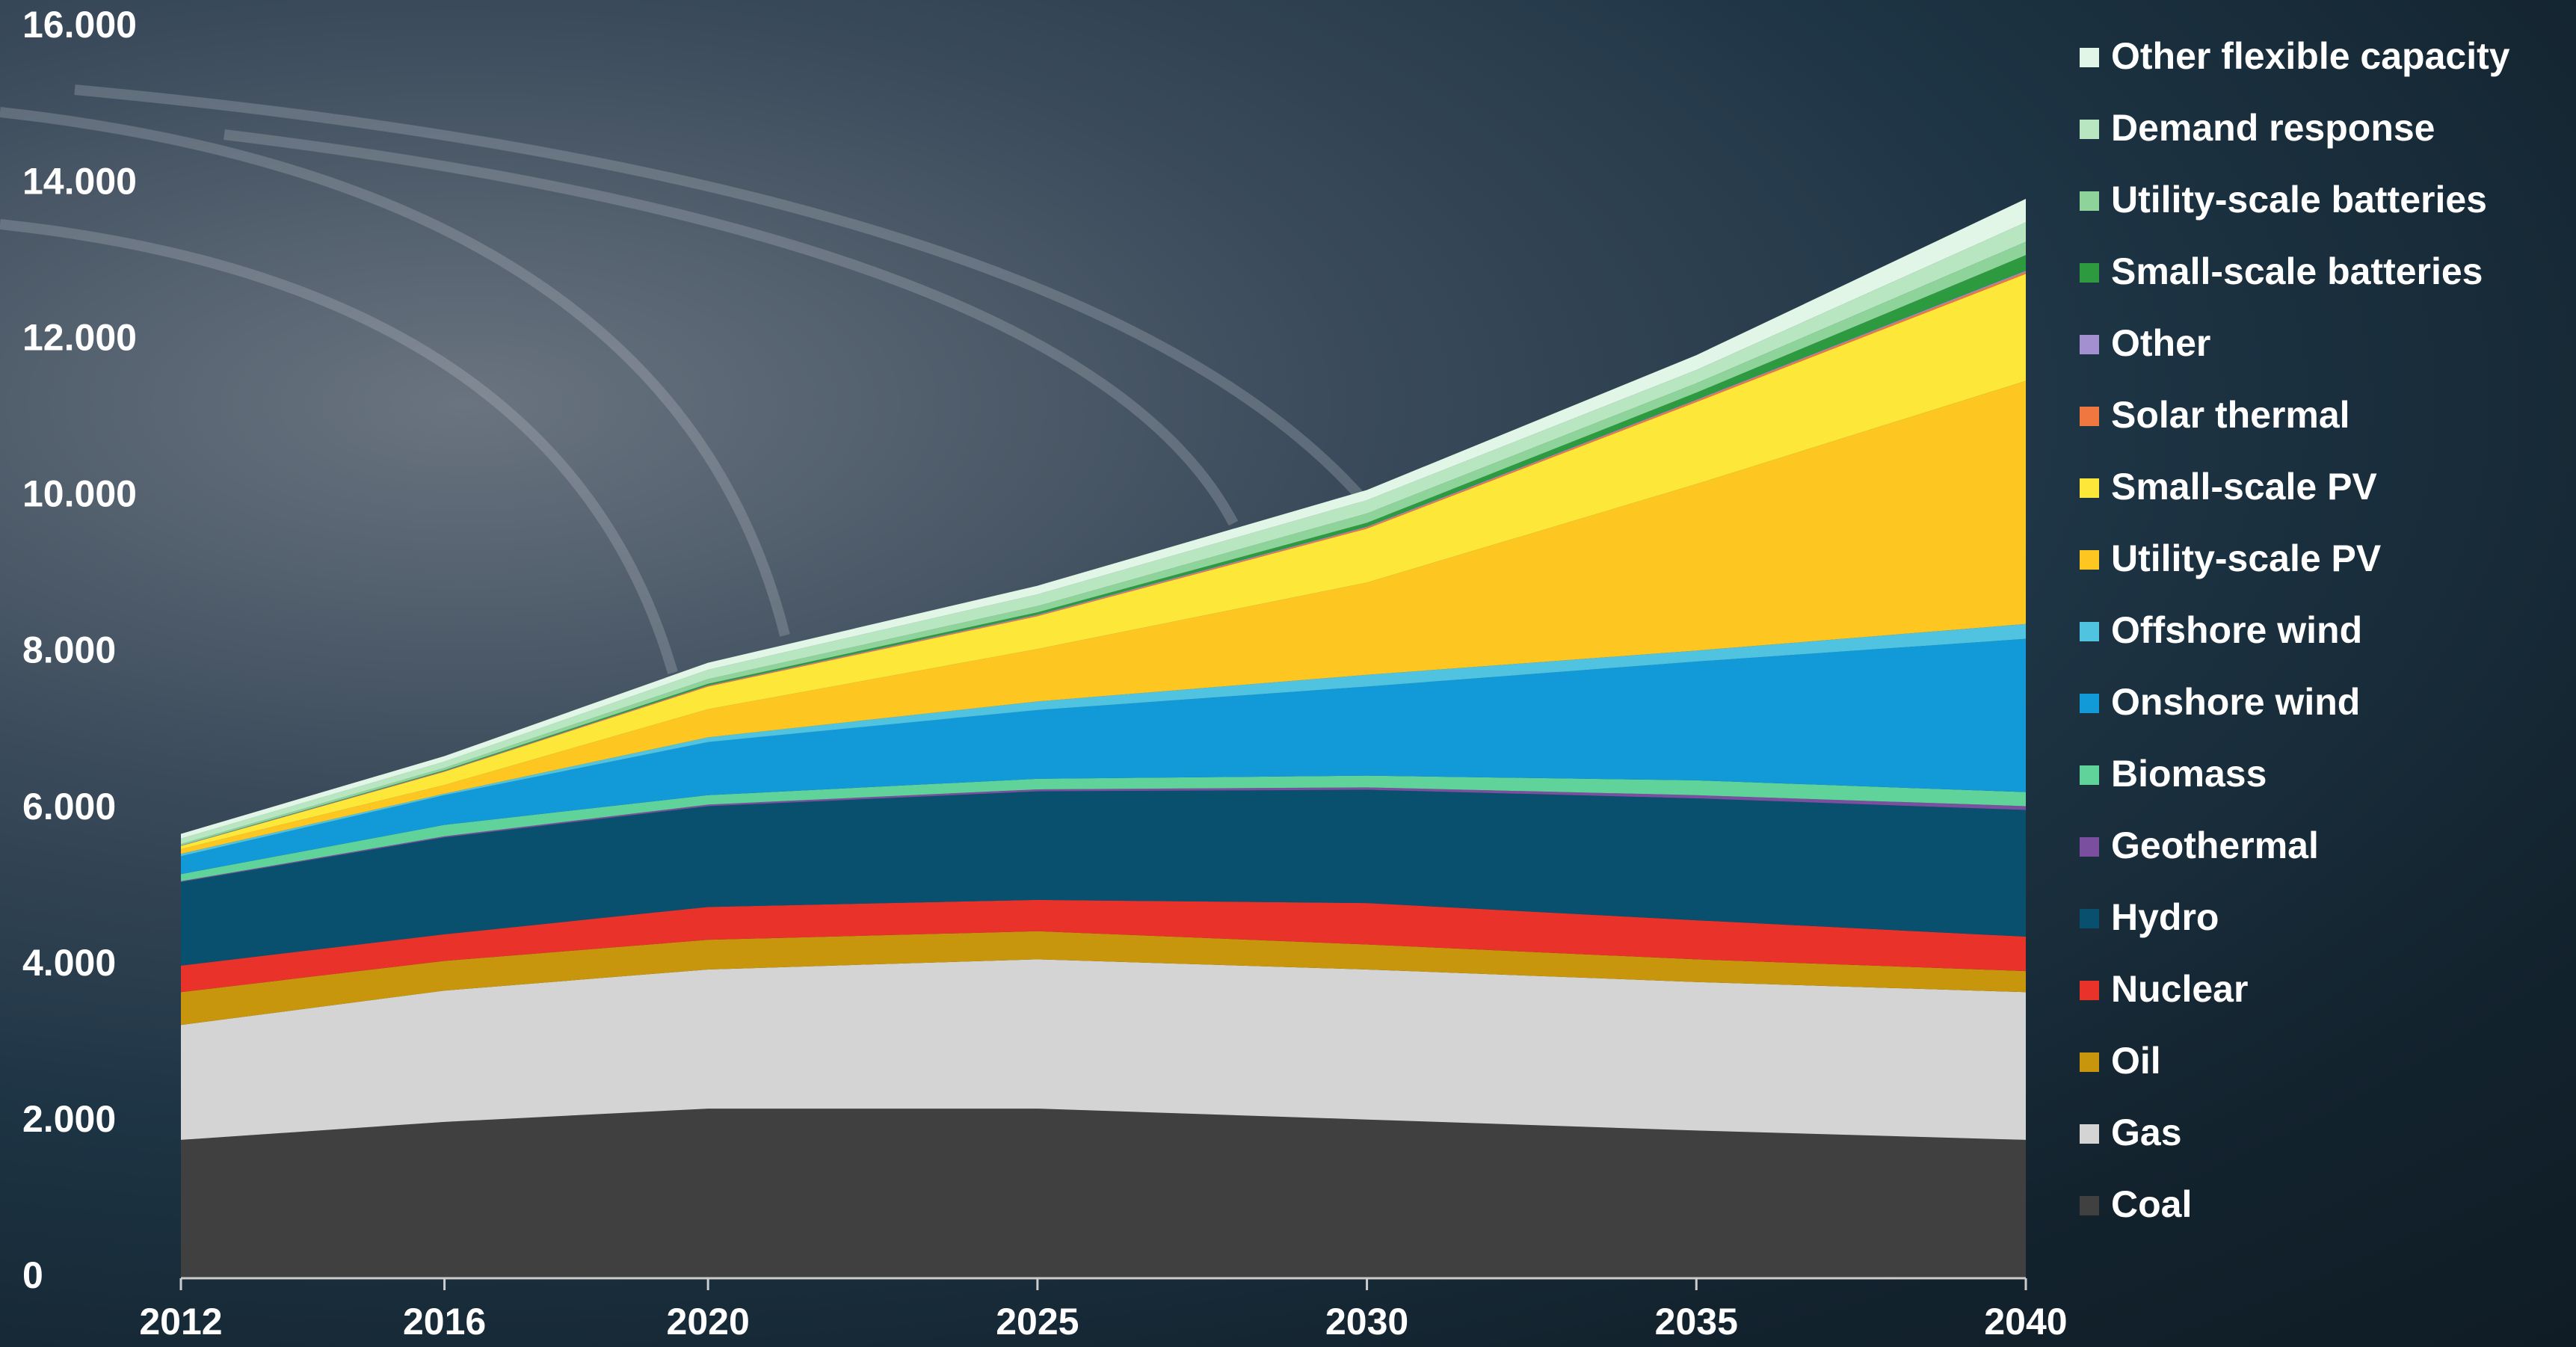 This screenshot has height=1347, width=2576. I want to click on legend-label: Onshore wind, so click(2235, 702).